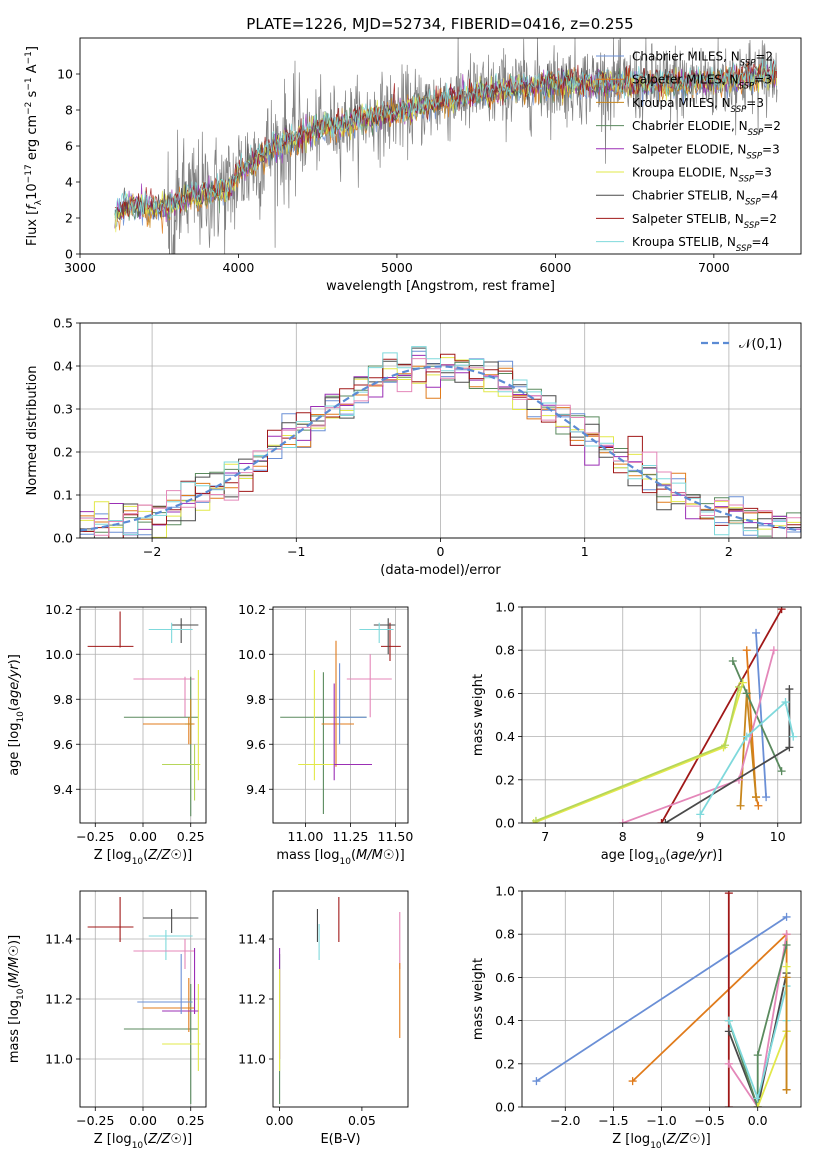  What do you see at coordinates (80, 267) in the screenshot?
I see `x-tick-label: 3000` at bounding box center [80, 267].